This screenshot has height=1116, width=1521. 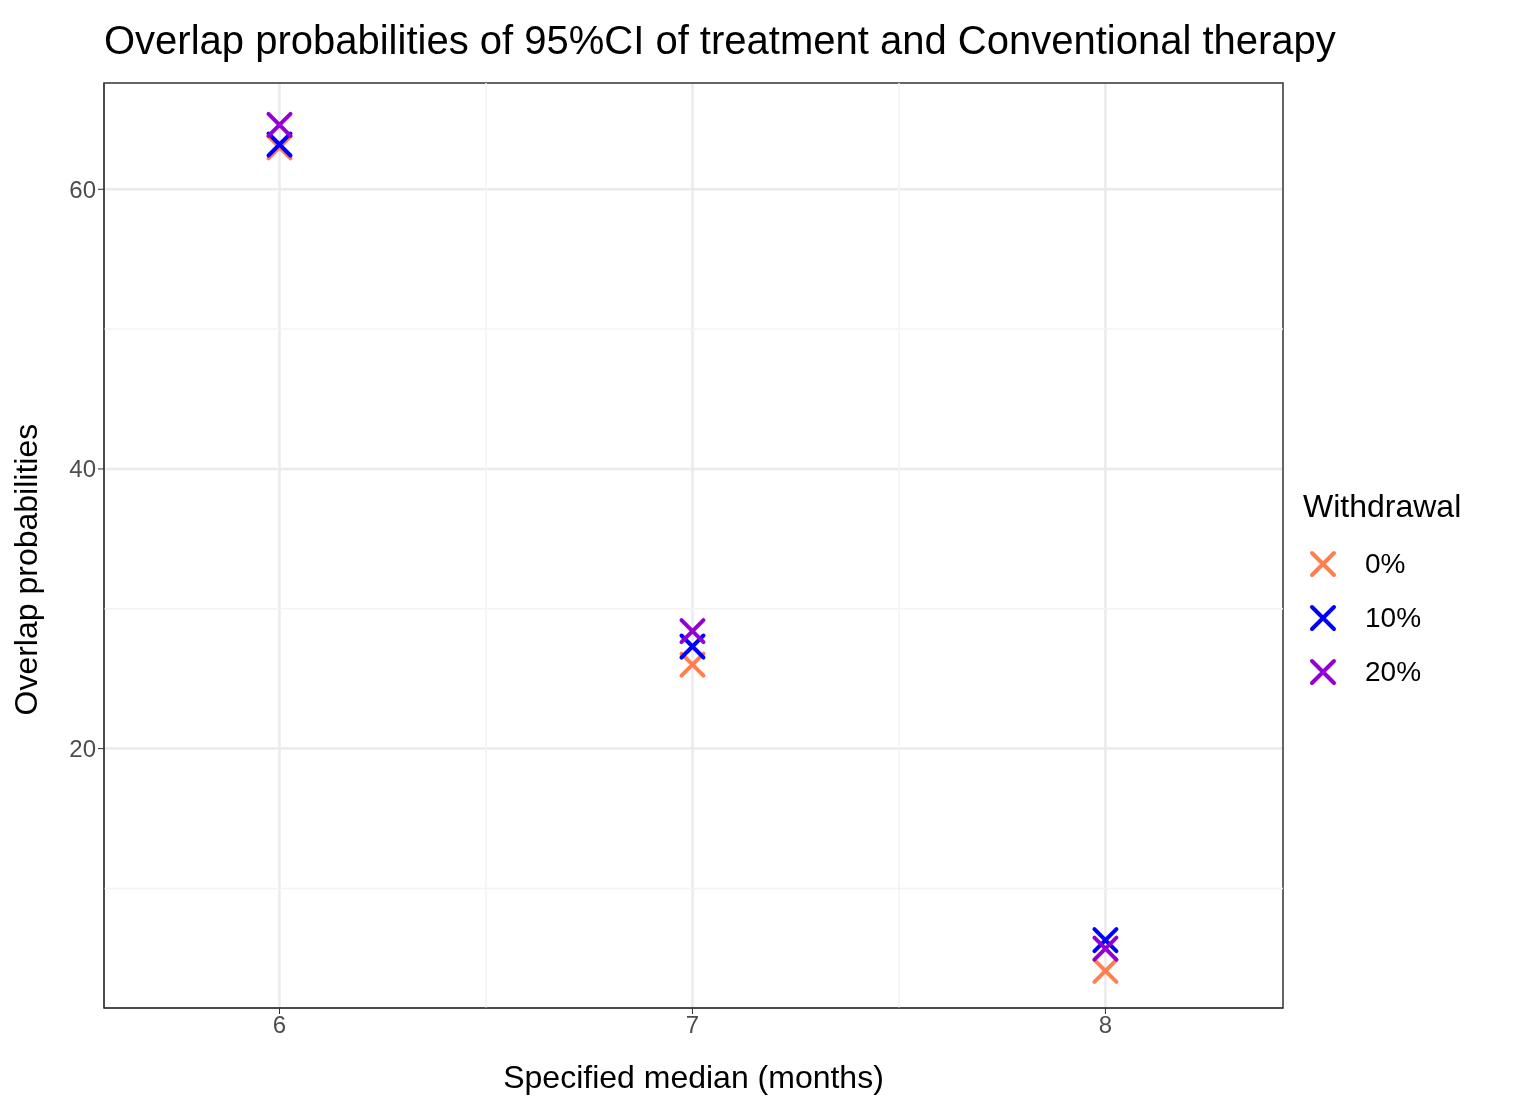 What do you see at coordinates (1393, 617) in the screenshot?
I see `legend-label: 10%` at bounding box center [1393, 617].